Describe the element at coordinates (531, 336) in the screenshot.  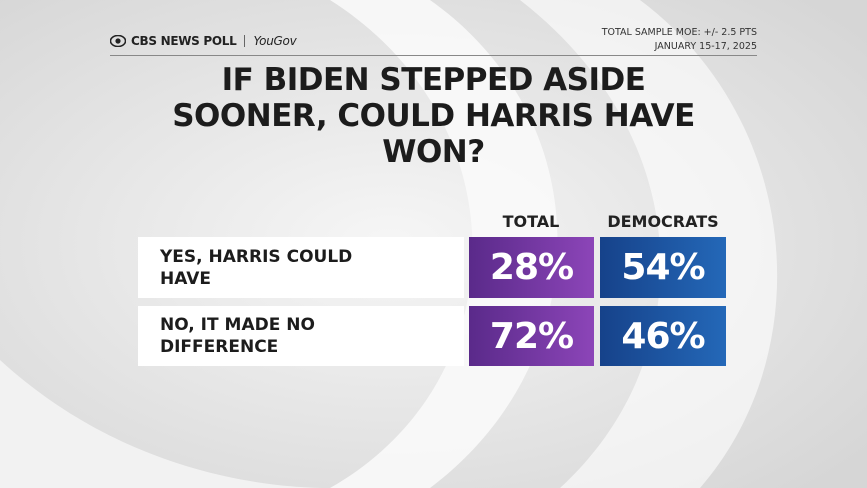
I see `total-cell: 72%` at that location.